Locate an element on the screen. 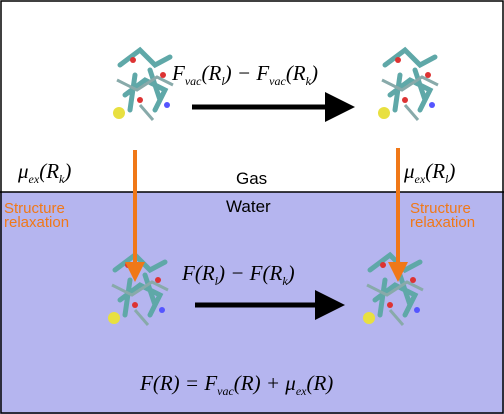 This screenshot has height=414, width=504. bottom-formula: F(Rl) − F(Rk) is located at coordinates (238, 274).